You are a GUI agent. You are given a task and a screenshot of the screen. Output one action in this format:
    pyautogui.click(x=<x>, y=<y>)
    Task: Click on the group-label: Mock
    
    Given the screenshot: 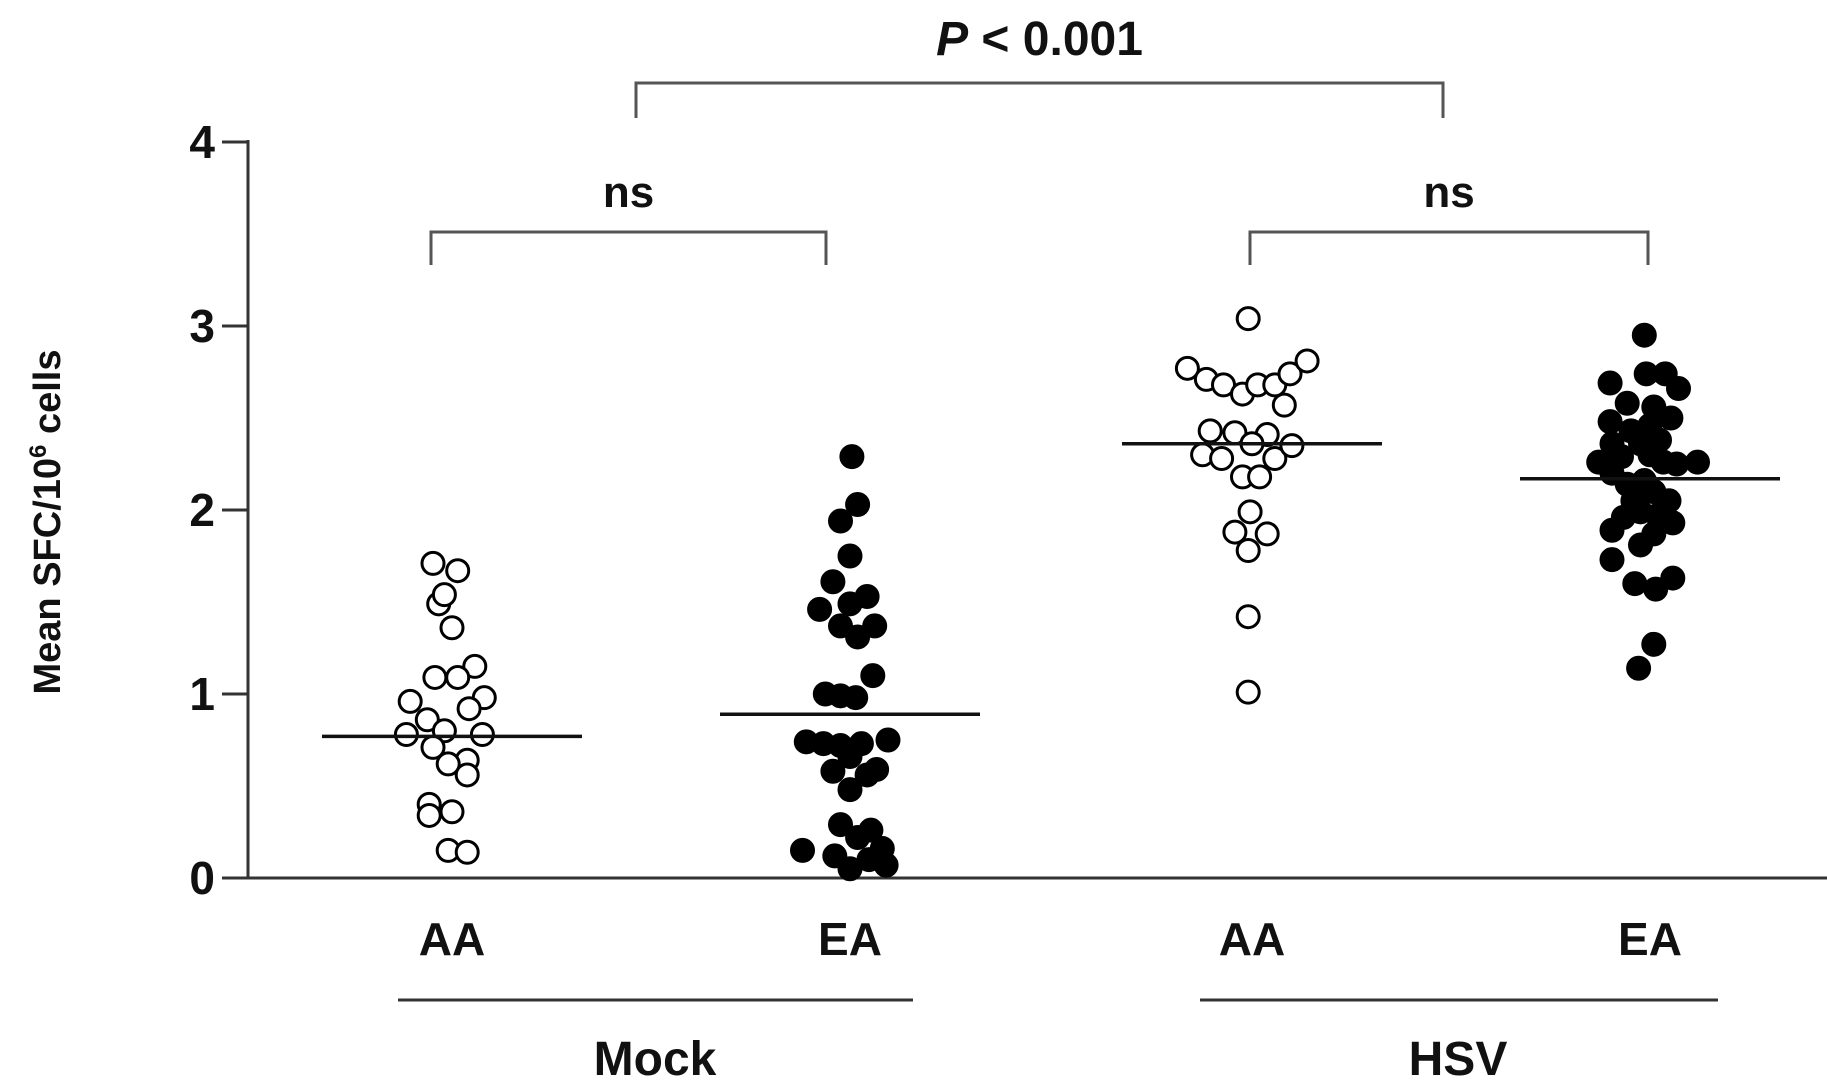 What is the action you would take?
    pyautogui.click(x=655, y=1059)
    